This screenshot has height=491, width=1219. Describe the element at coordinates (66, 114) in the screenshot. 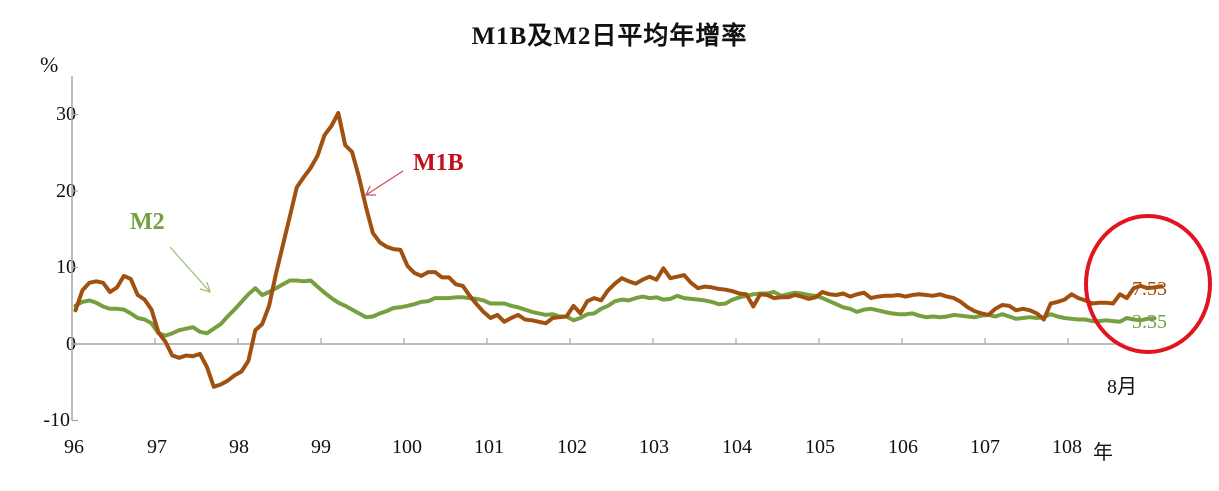

I see `y-tick-30: 30` at that location.